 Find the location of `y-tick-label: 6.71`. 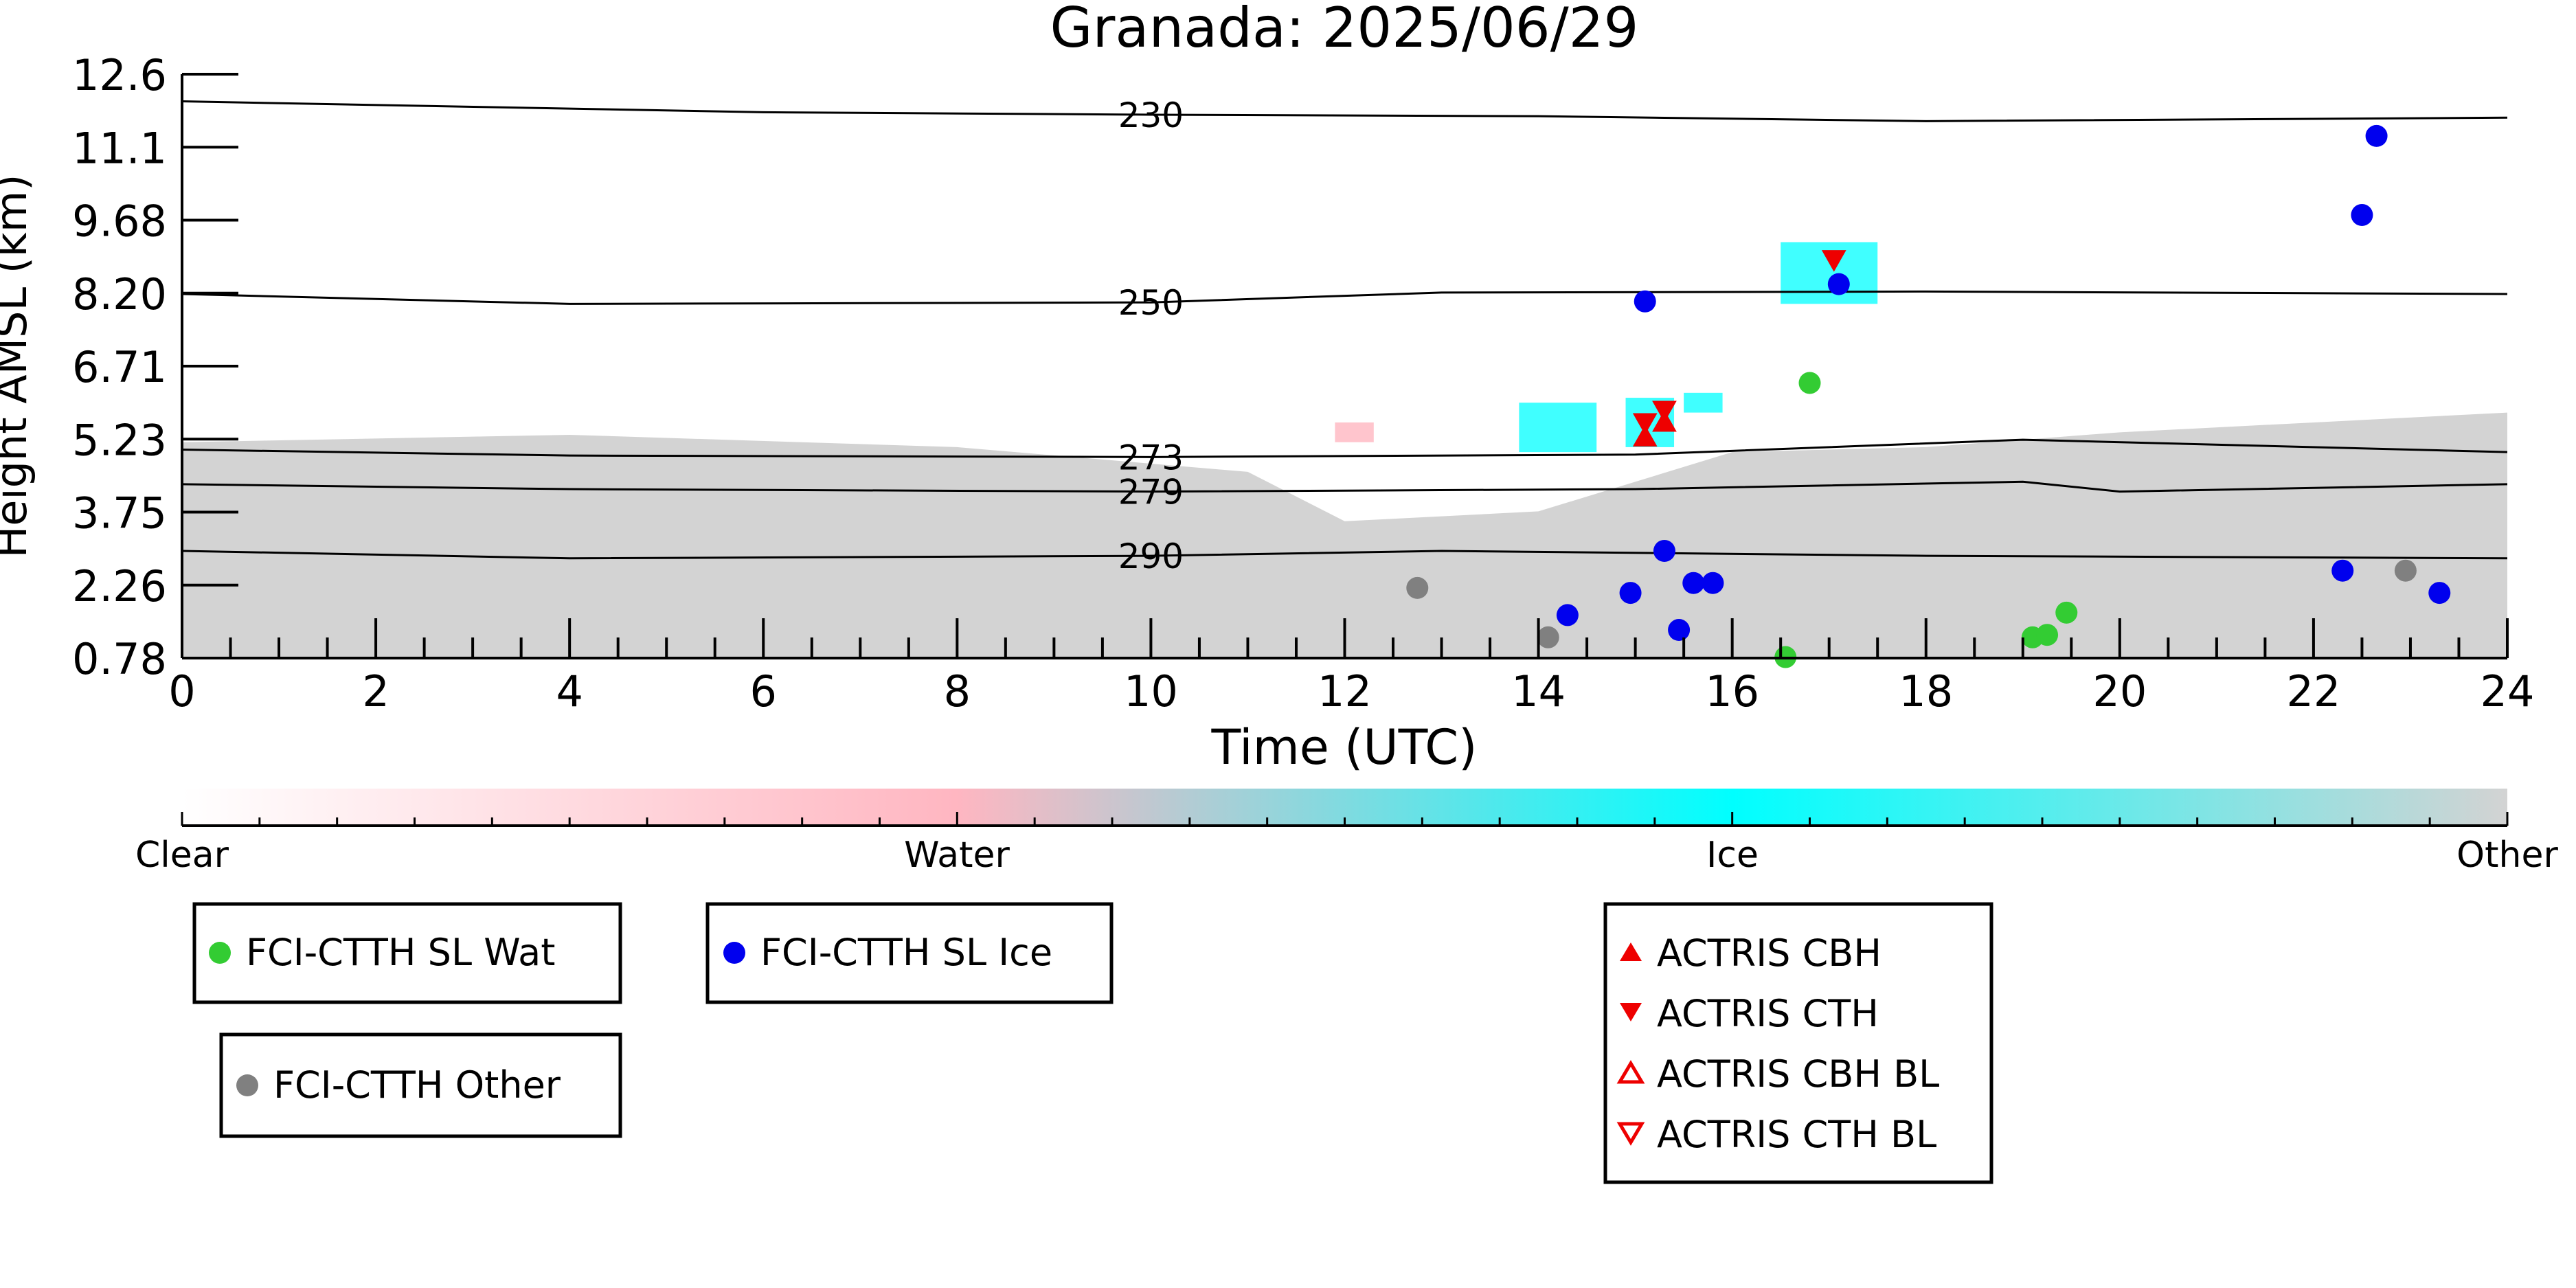

y-tick-label: 6.71 is located at coordinates (119, 367).